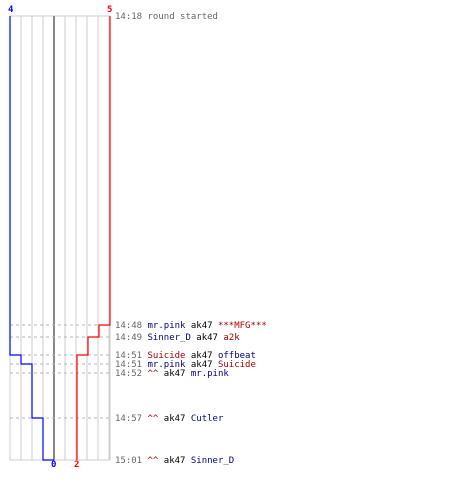  I want to click on blue-team-score-line, so click(31, 238).